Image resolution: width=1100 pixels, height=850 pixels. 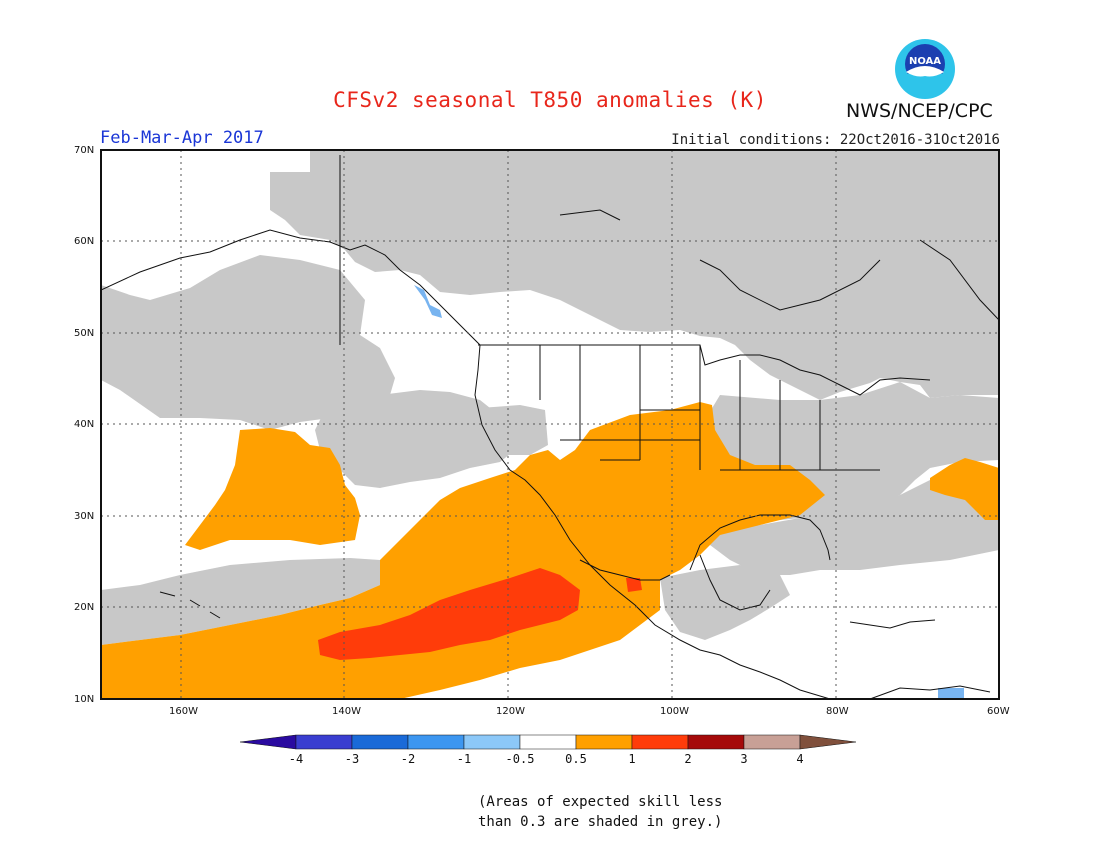 What do you see at coordinates (837, 711) in the screenshot?
I see `lon-label: 80W` at bounding box center [837, 711].